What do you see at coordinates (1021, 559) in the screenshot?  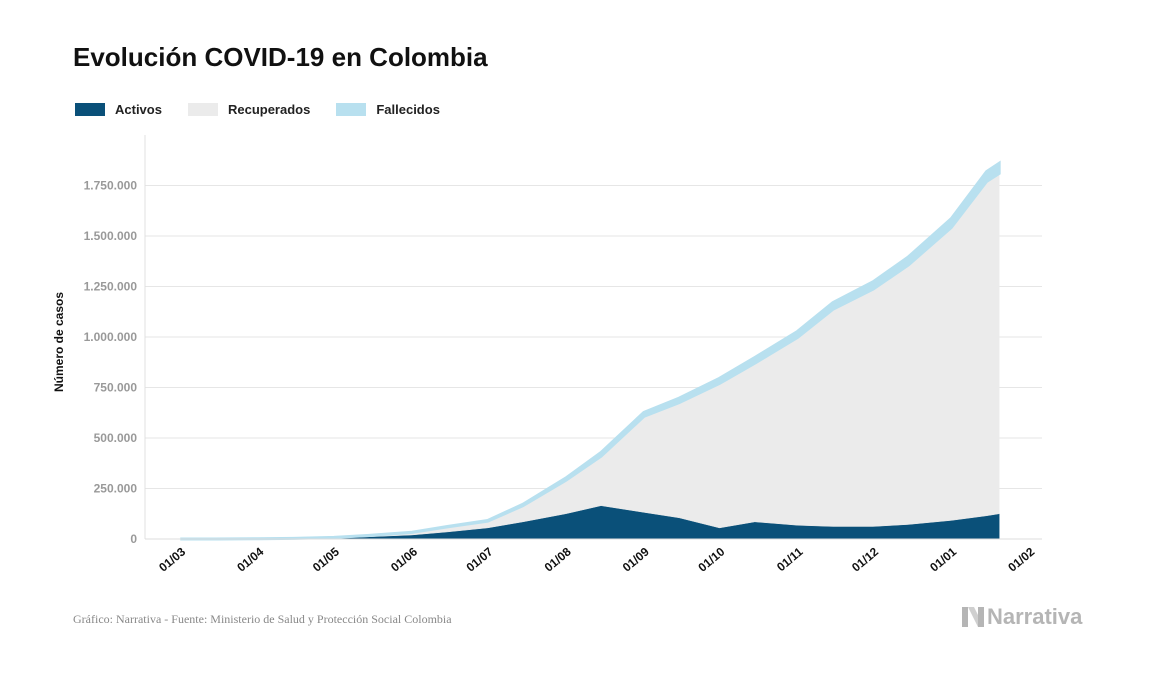 I see `x-tick-label: 01/02` at bounding box center [1021, 559].